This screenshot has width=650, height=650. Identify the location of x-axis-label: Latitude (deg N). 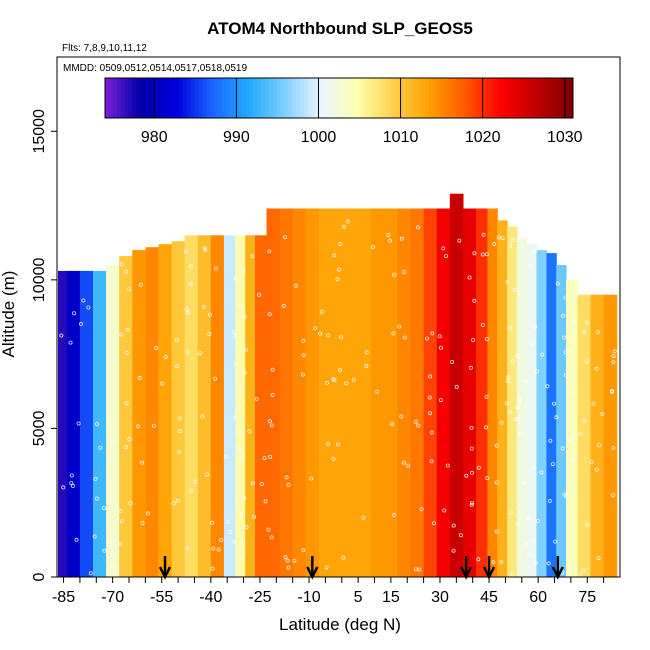
(340, 624).